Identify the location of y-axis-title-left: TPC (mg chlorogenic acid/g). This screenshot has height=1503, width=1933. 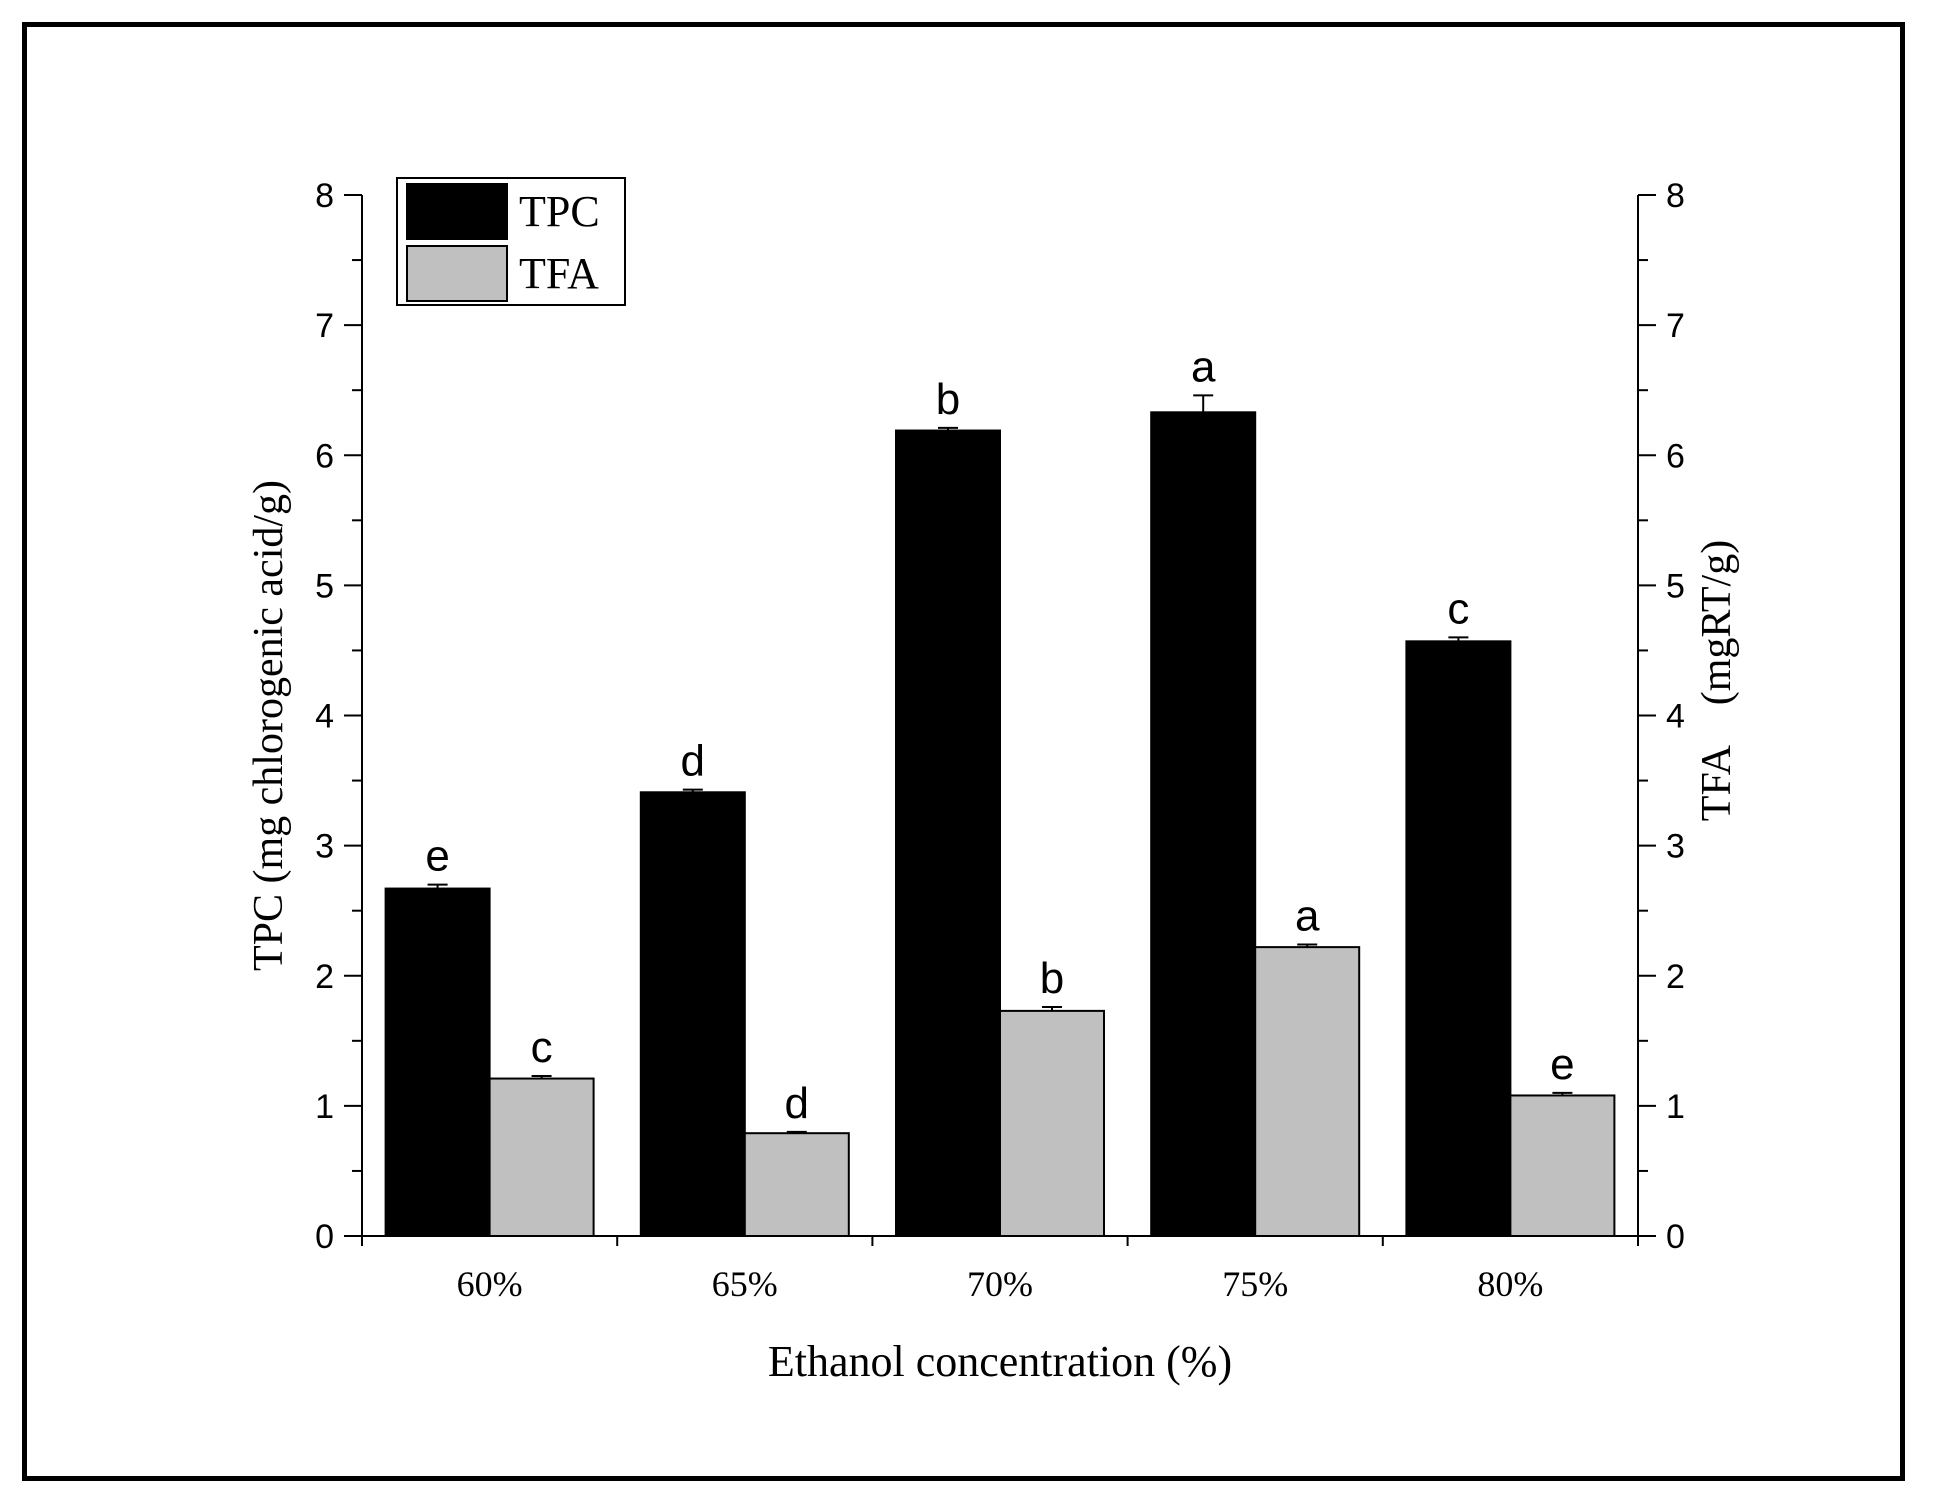
(269, 725).